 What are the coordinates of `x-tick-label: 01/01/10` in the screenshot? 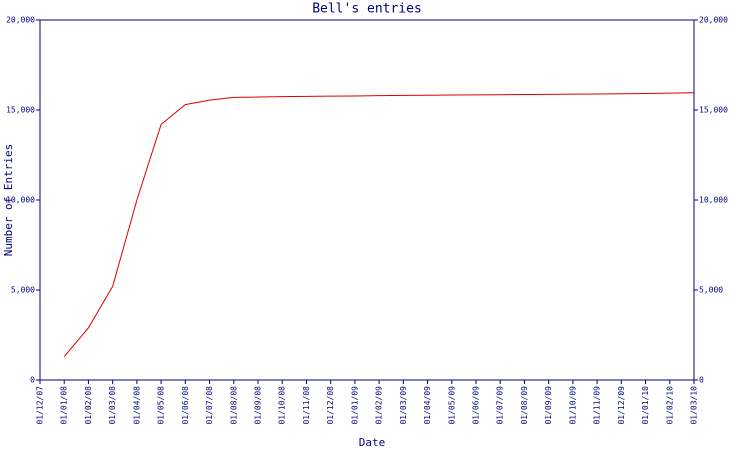 It's located at (645, 405).